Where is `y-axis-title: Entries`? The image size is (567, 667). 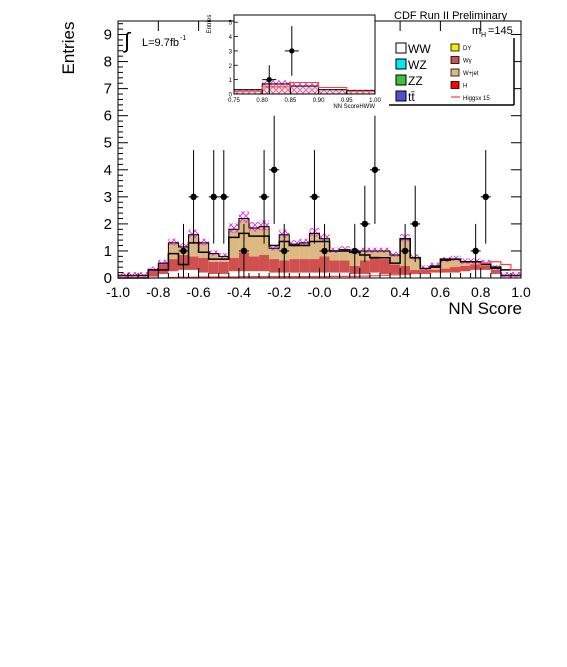
y-axis-title: Entries is located at coordinates (68, 48).